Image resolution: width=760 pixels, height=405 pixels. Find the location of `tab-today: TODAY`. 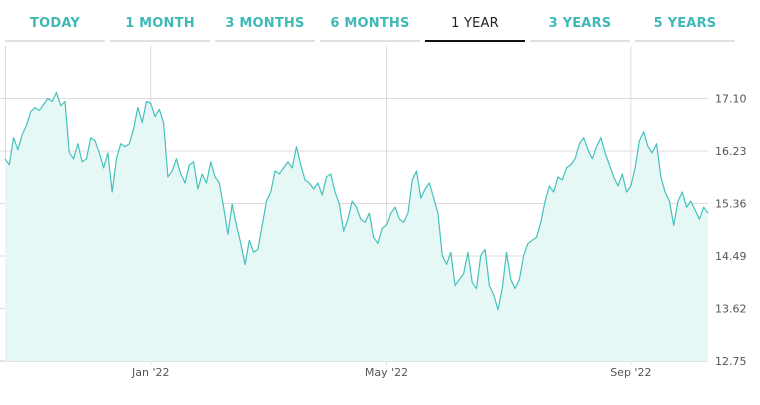

tab-today: TODAY is located at coordinates (55, 21).